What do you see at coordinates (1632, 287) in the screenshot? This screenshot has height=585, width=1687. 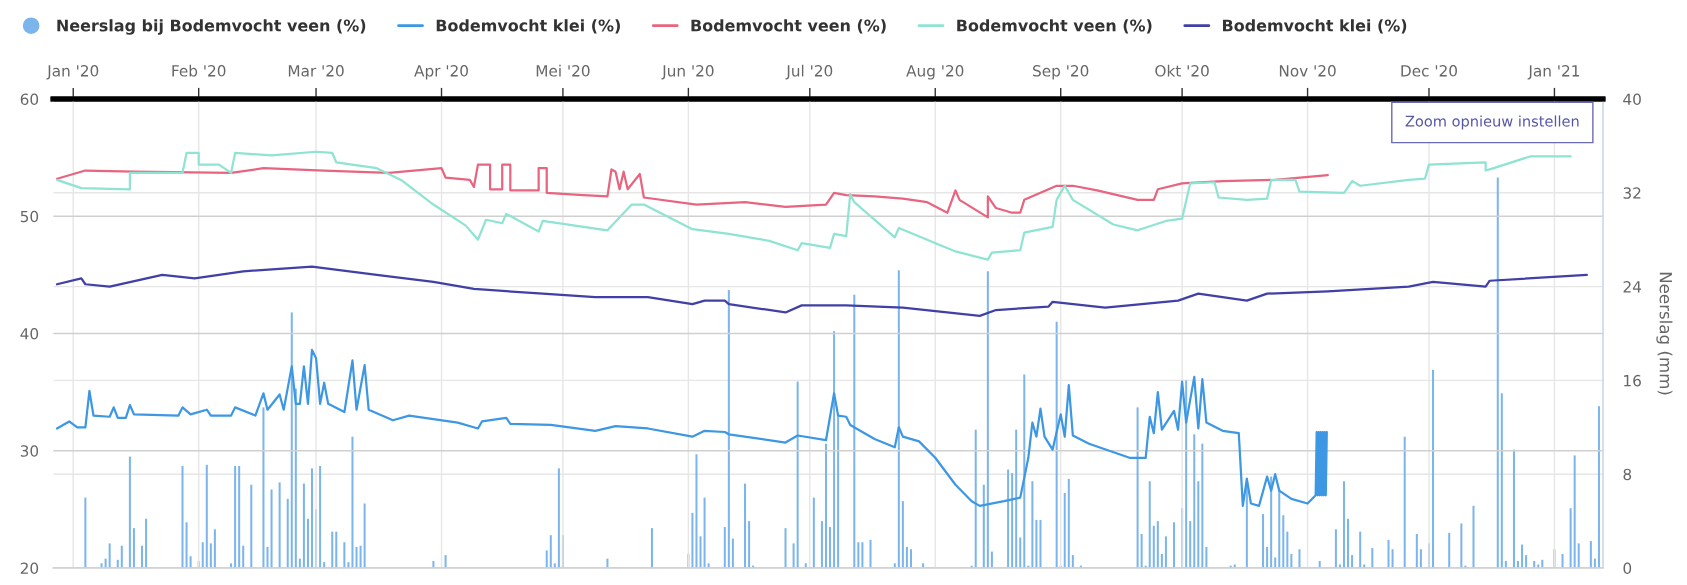 I see `y2-tick-label: 24` at bounding box center [1632, 287].